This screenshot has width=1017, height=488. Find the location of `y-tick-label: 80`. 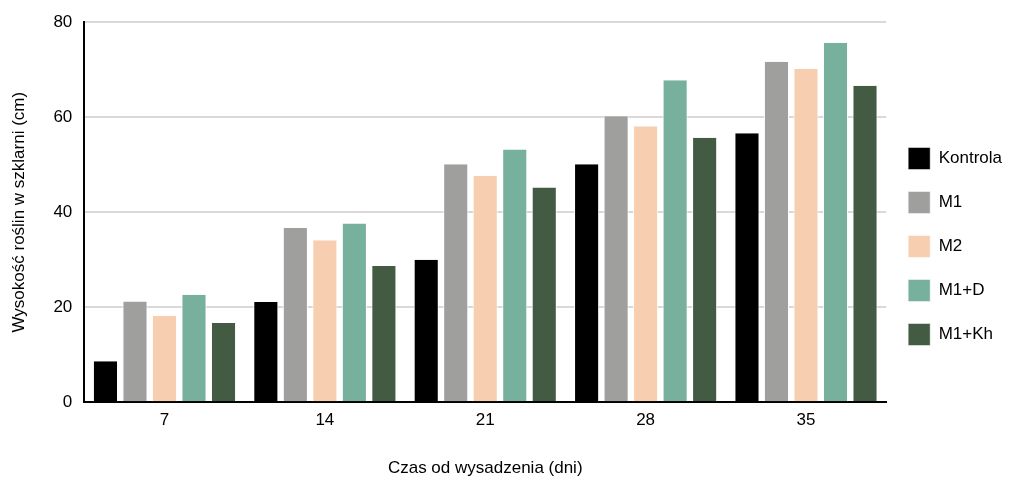

y-tick-label: 80 is located at coordinates (63, 21).